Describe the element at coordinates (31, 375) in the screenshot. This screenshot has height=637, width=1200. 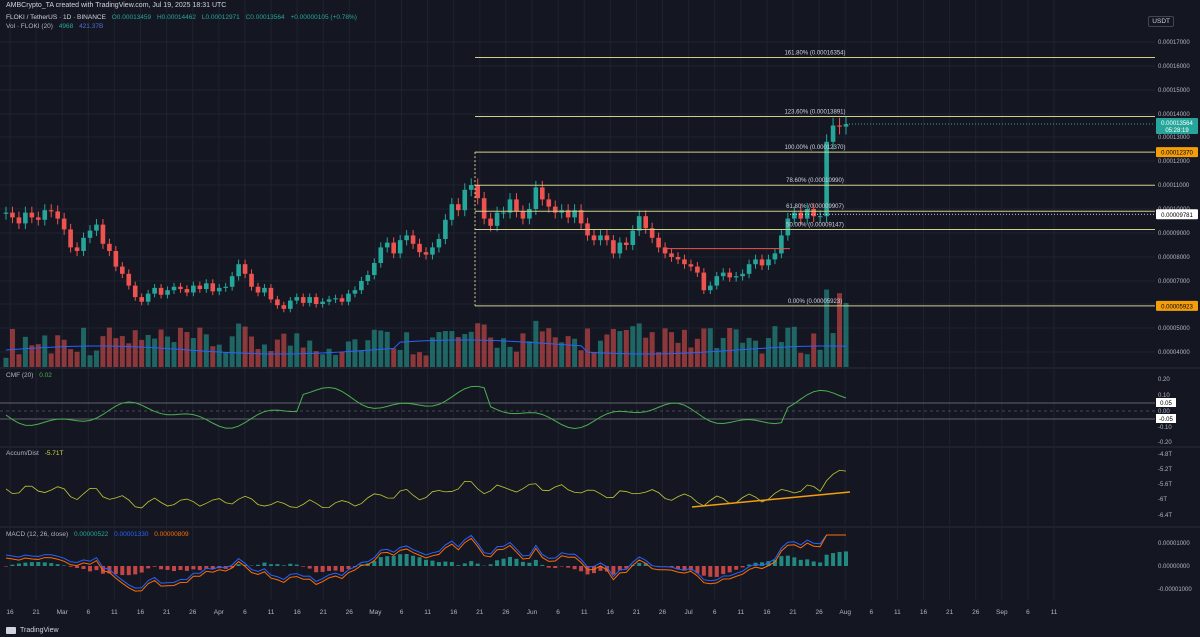
I see `cmf-legend: CMF (20) 0.02` at that location.